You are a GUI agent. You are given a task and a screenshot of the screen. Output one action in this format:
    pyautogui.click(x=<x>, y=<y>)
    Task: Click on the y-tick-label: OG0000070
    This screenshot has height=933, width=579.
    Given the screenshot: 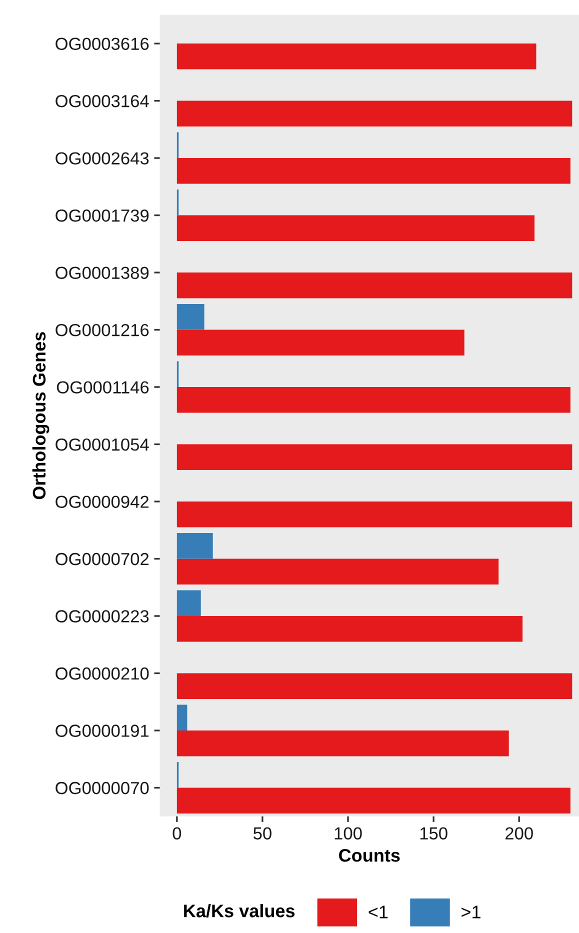 What is the action you would take?
    pyautogui.click(x=102, y=788)
    